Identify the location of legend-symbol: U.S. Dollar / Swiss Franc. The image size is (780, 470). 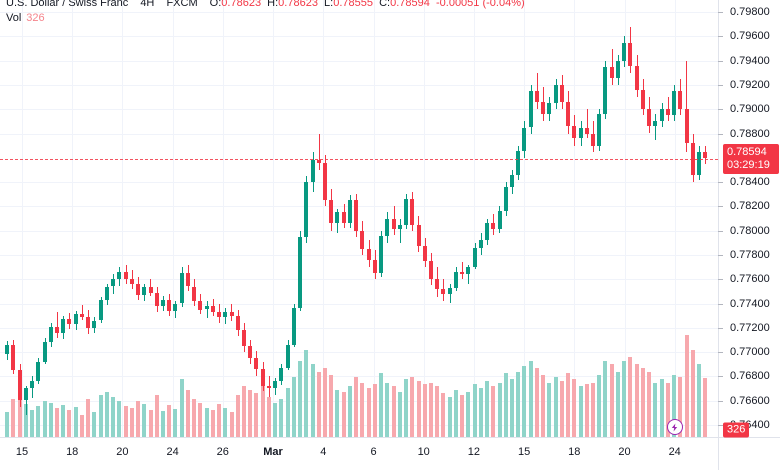
(67, 4).